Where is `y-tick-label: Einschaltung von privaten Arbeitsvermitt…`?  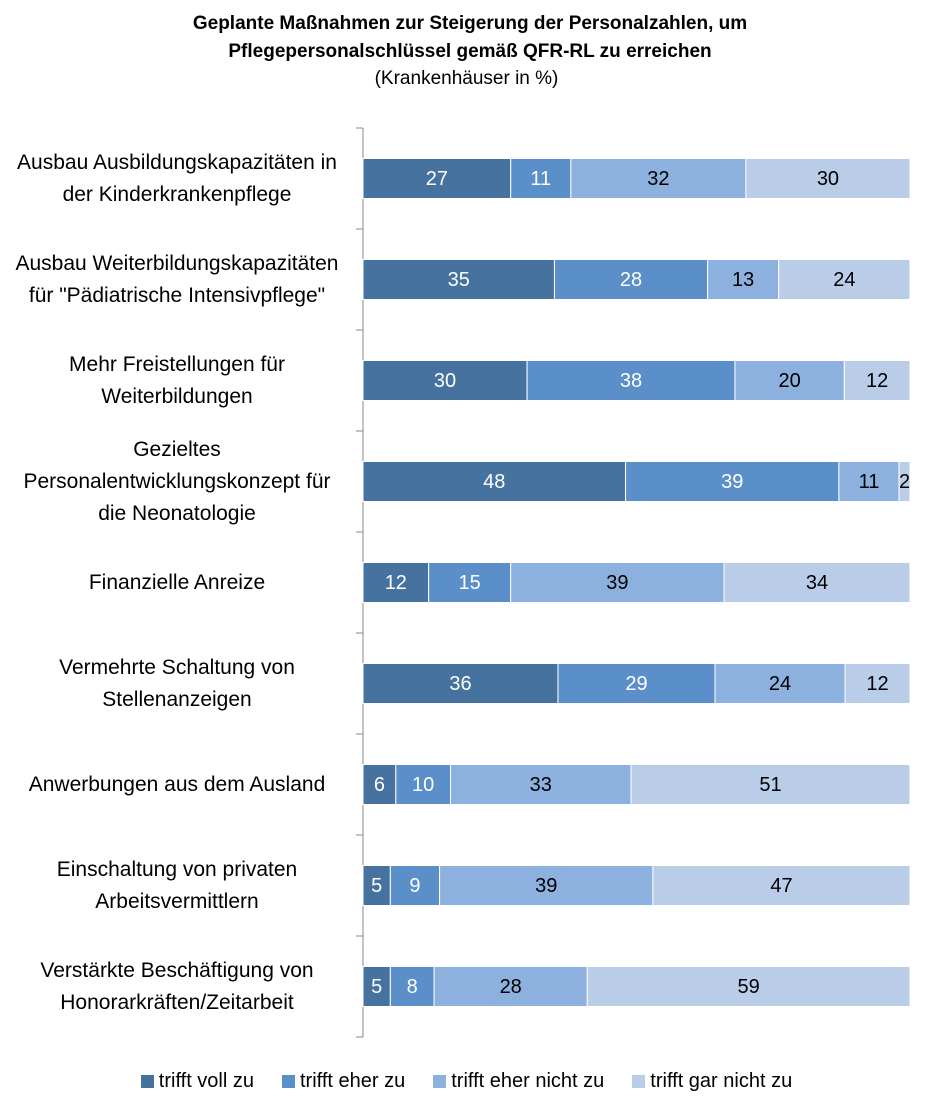
y-tick-label: Einschaltung von privaten Arbeitsvermitt… is located at coordinates (177, 885).